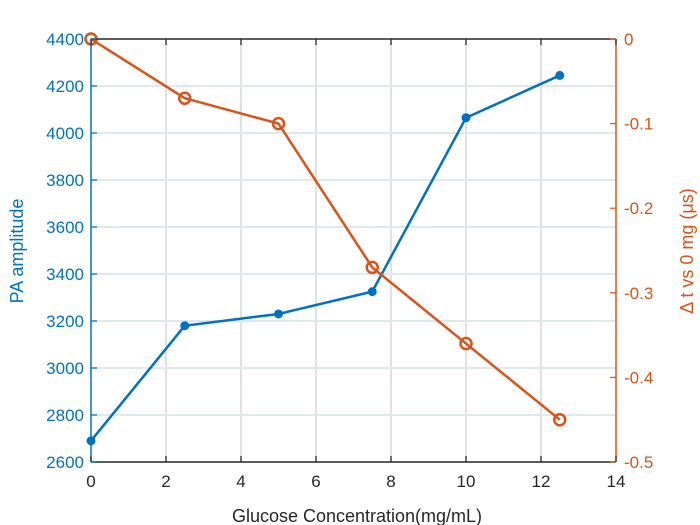 This screenshot has width=700, height=525. I want to click on y-left-tick-label: 3400, so click(65, 274).